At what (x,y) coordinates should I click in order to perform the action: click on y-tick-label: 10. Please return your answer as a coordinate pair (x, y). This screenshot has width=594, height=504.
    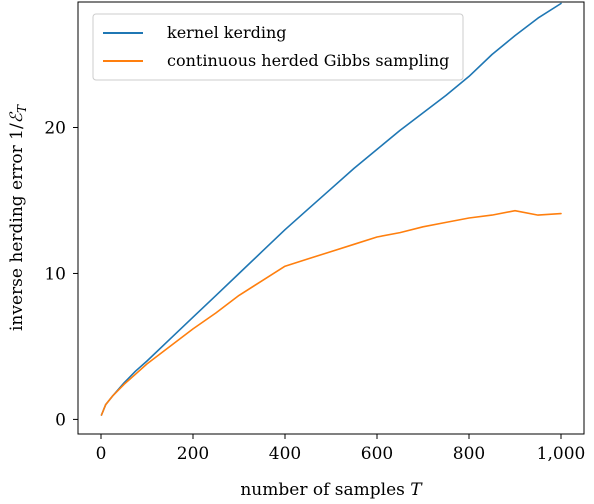
    Looking at the image, I should click on (55, 274).